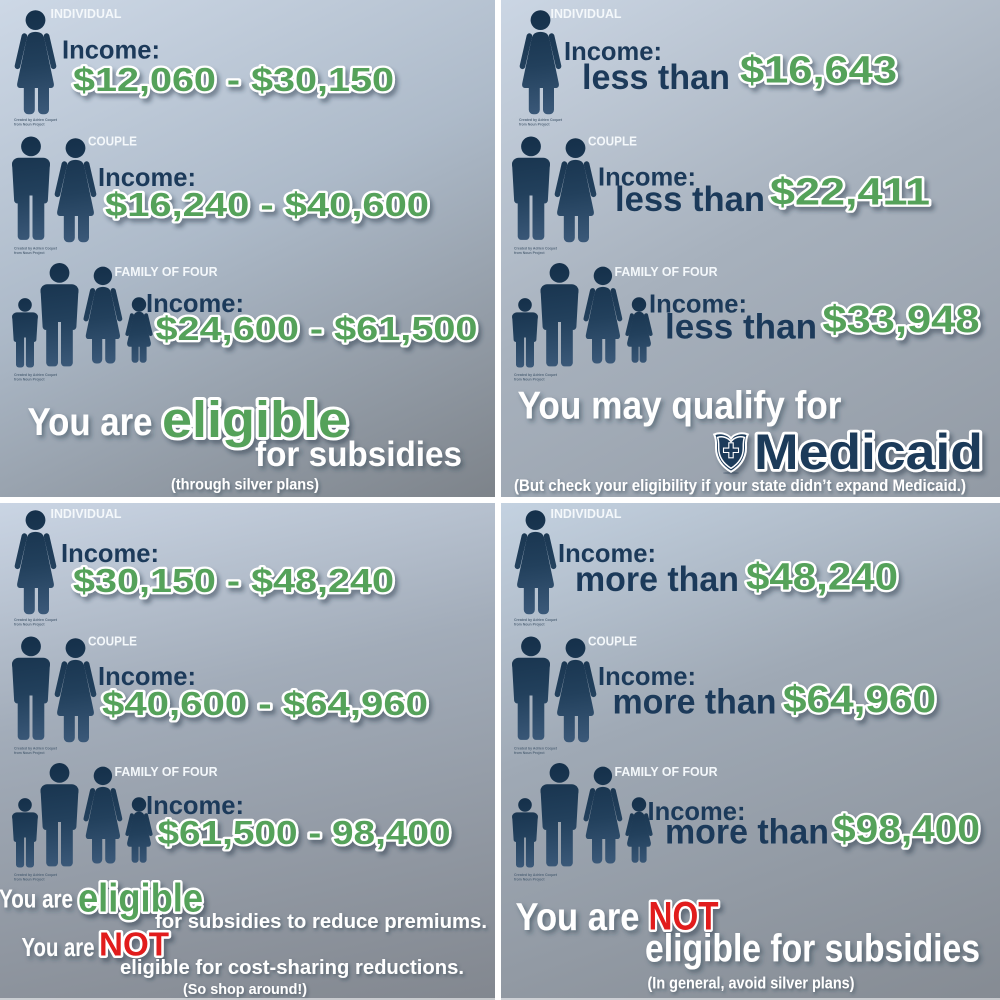 Image resolution: width=1000 pixels, height=1000 pixels. Describe the element at coordinates (812, 949) in the screenshot. I see `svg-text: eligible for subsidies` at that location.